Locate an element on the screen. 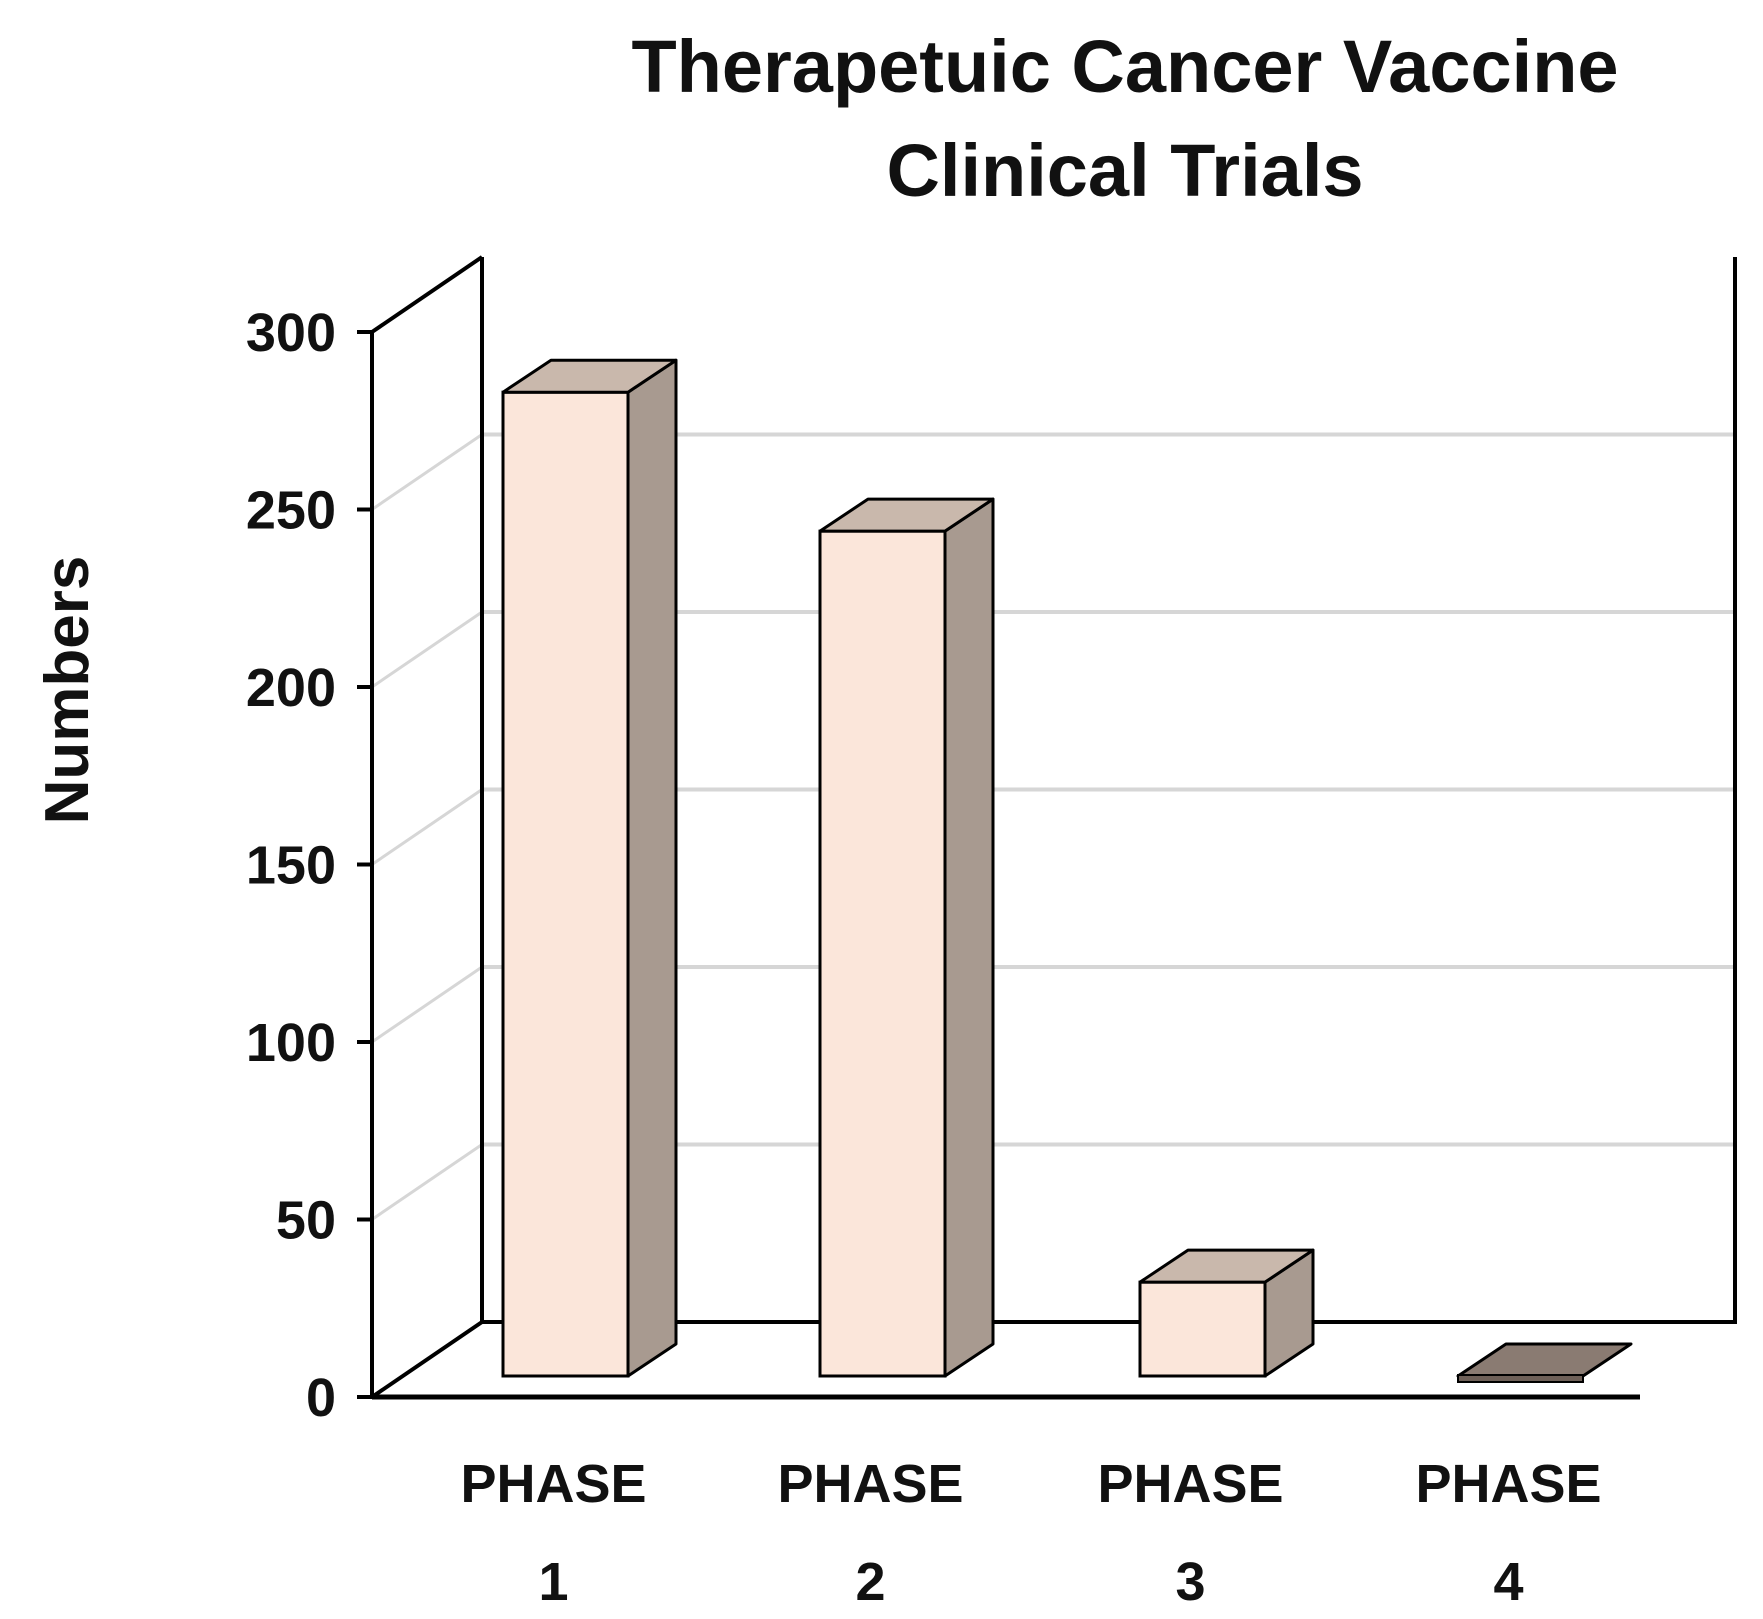  x-category-label-2-line-1: PHASE is located at coordinates (870, 1484).